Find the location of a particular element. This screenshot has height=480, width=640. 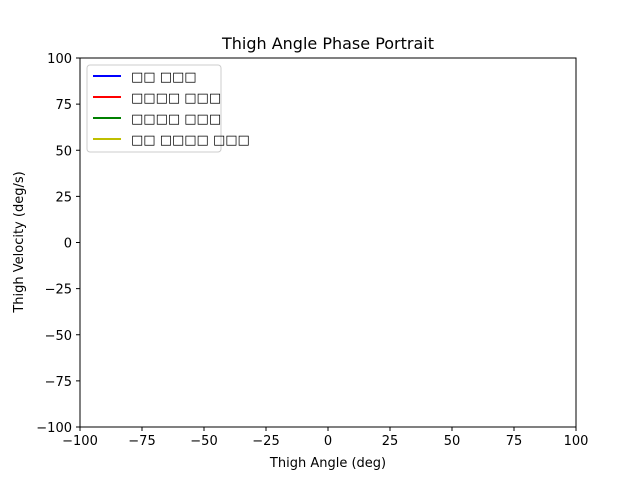

legend-label: □□ □□□□ □□□ is located at coordinates (190, 140).